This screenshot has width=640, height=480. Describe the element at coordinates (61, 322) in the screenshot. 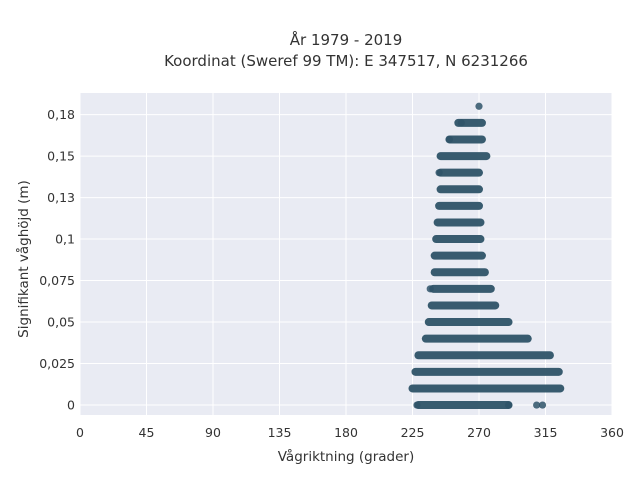

I see `y-tick-label: 0,05` at that location.